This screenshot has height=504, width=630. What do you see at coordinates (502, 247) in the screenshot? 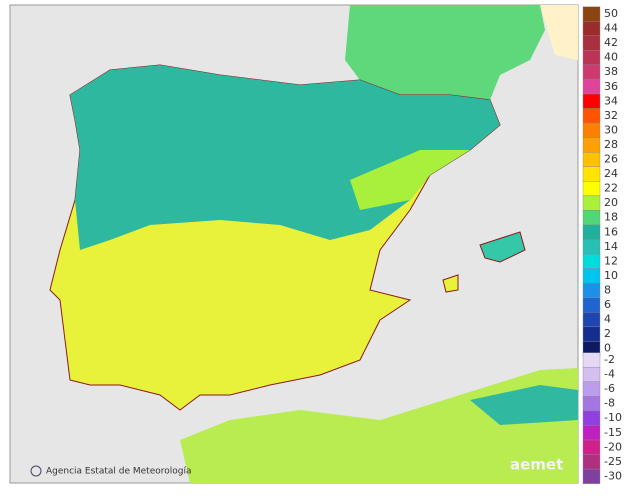
I see `mallorca` at bounding box center [502, 247].